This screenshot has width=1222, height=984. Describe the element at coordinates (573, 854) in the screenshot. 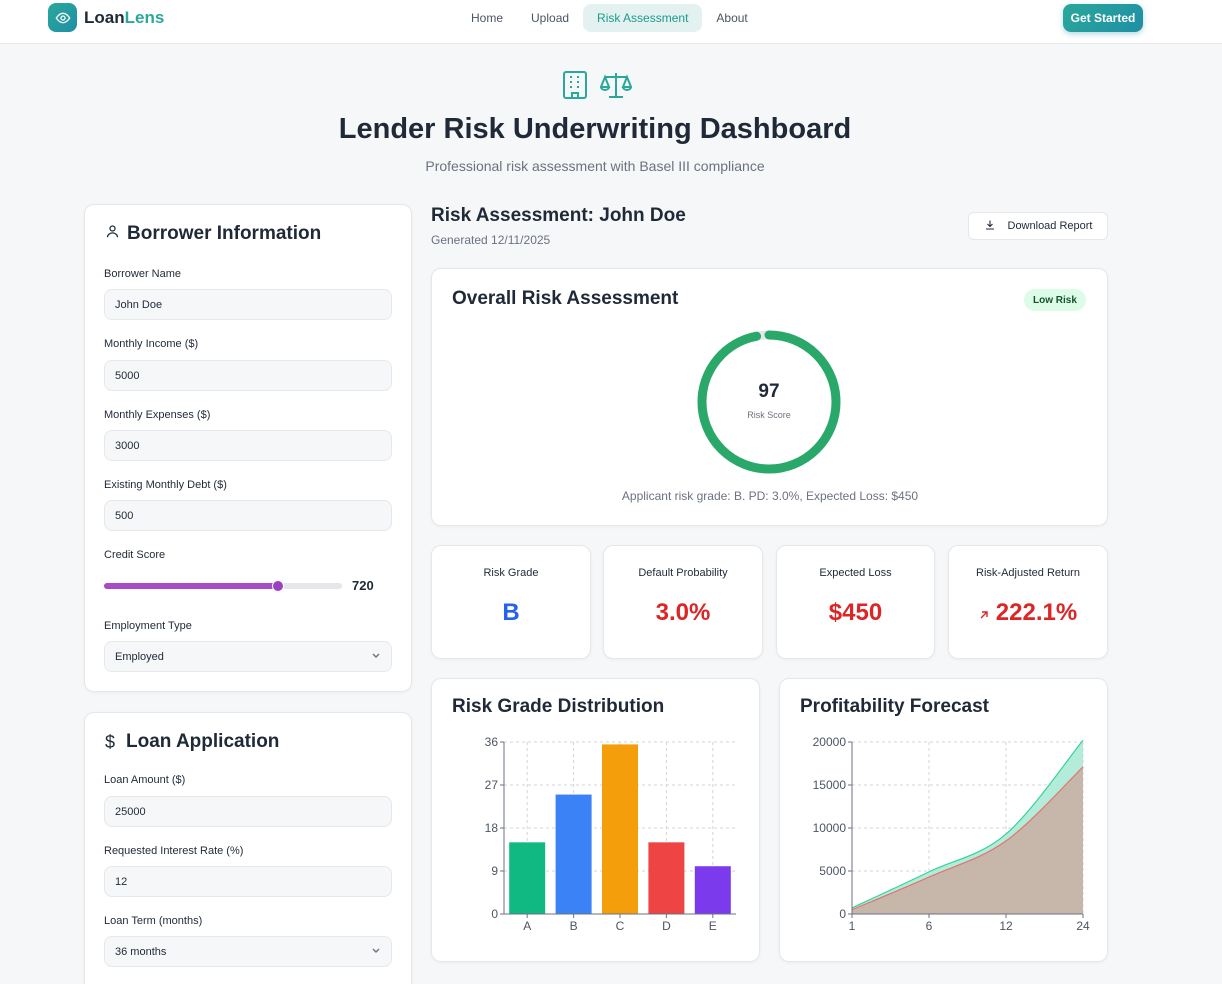

I see `bar-B` at that location.